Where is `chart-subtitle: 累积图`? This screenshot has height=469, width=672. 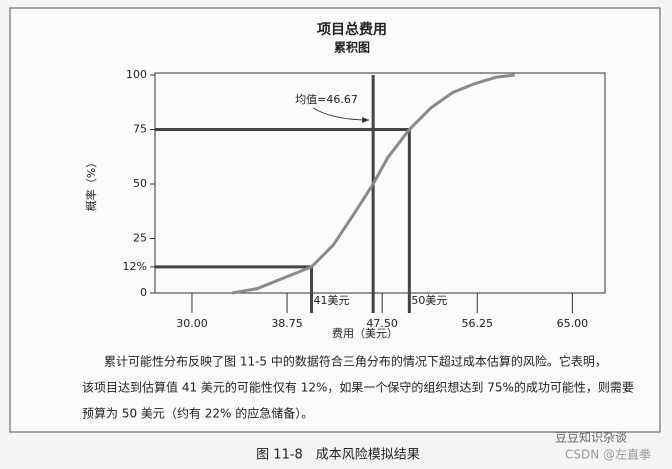
chart-subtitle: 累积图 is located at coordinates (352, 47).